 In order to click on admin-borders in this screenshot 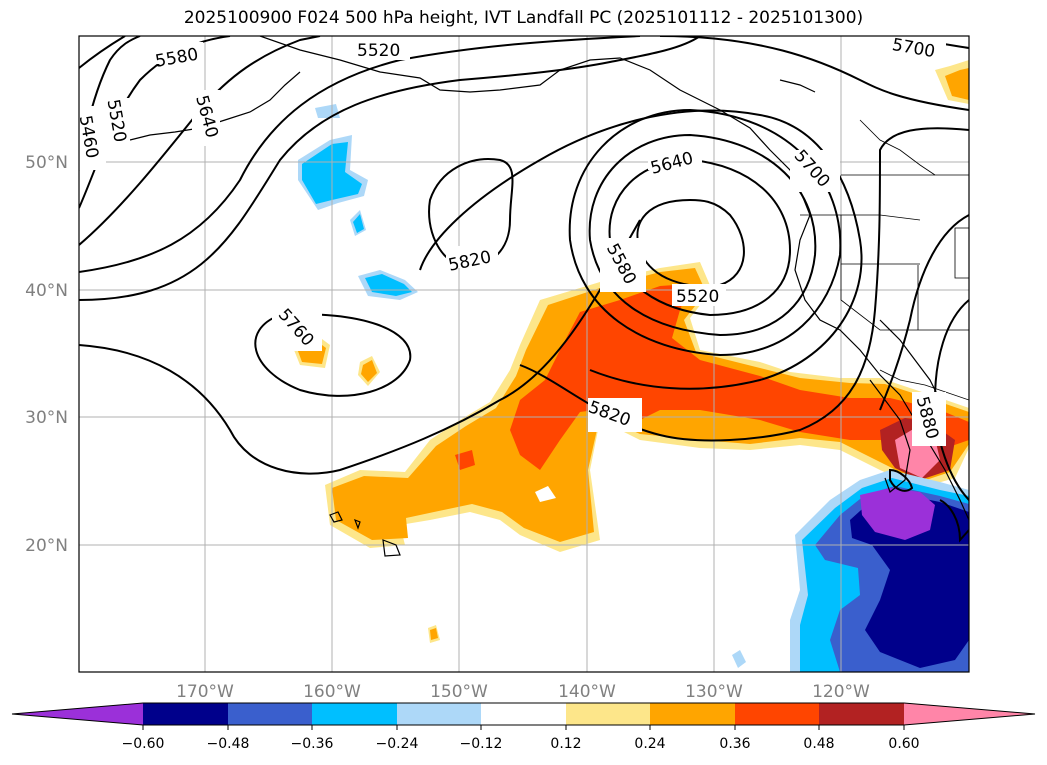, I will do `click(884, 260)`.